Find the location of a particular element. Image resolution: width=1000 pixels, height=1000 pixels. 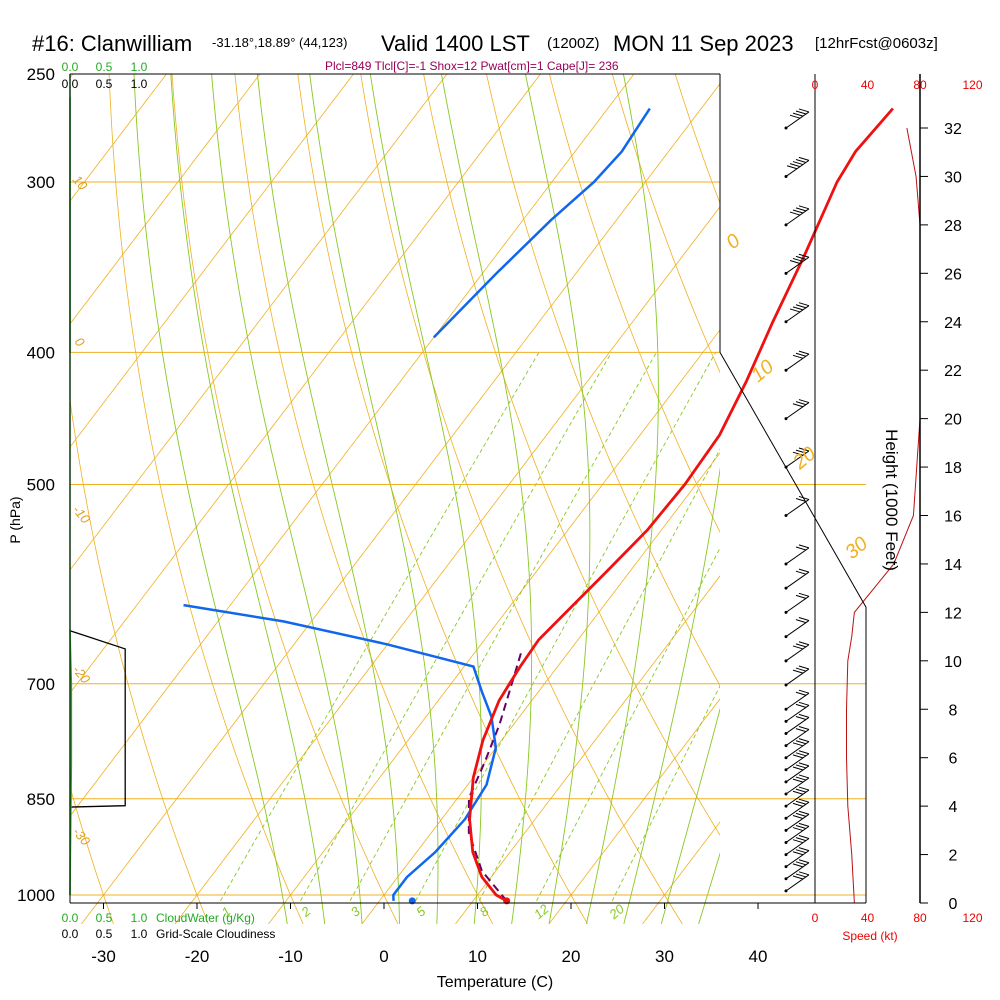

pressure-label: 400 is located at coordinates (41, 352).